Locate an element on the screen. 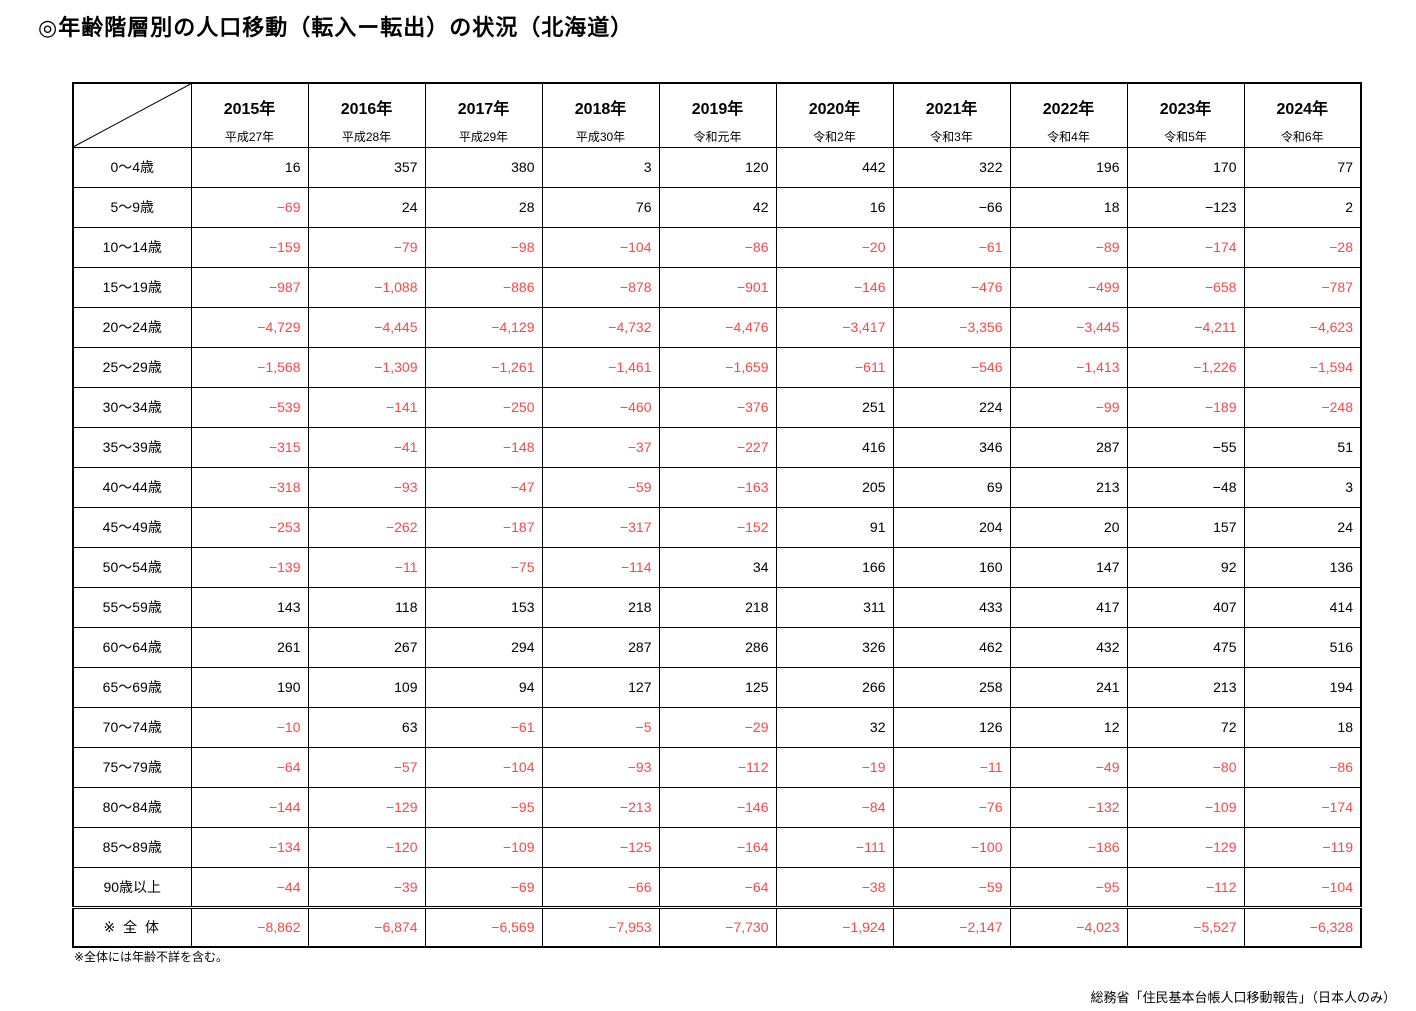 The image size is (1416, 1011). table-row: 60～64歳 261 267 294 287 286 326 462 432 475 516 is located at coordinates (717, 647).